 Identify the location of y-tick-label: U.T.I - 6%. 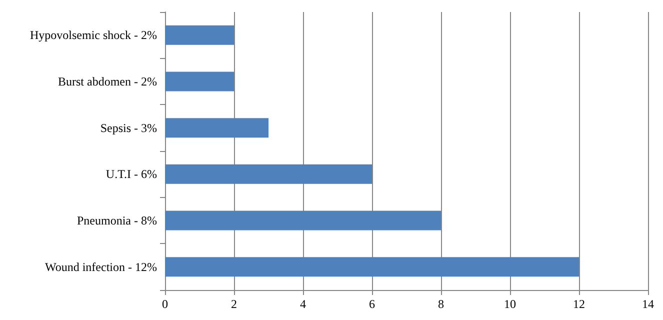
(132, 174).